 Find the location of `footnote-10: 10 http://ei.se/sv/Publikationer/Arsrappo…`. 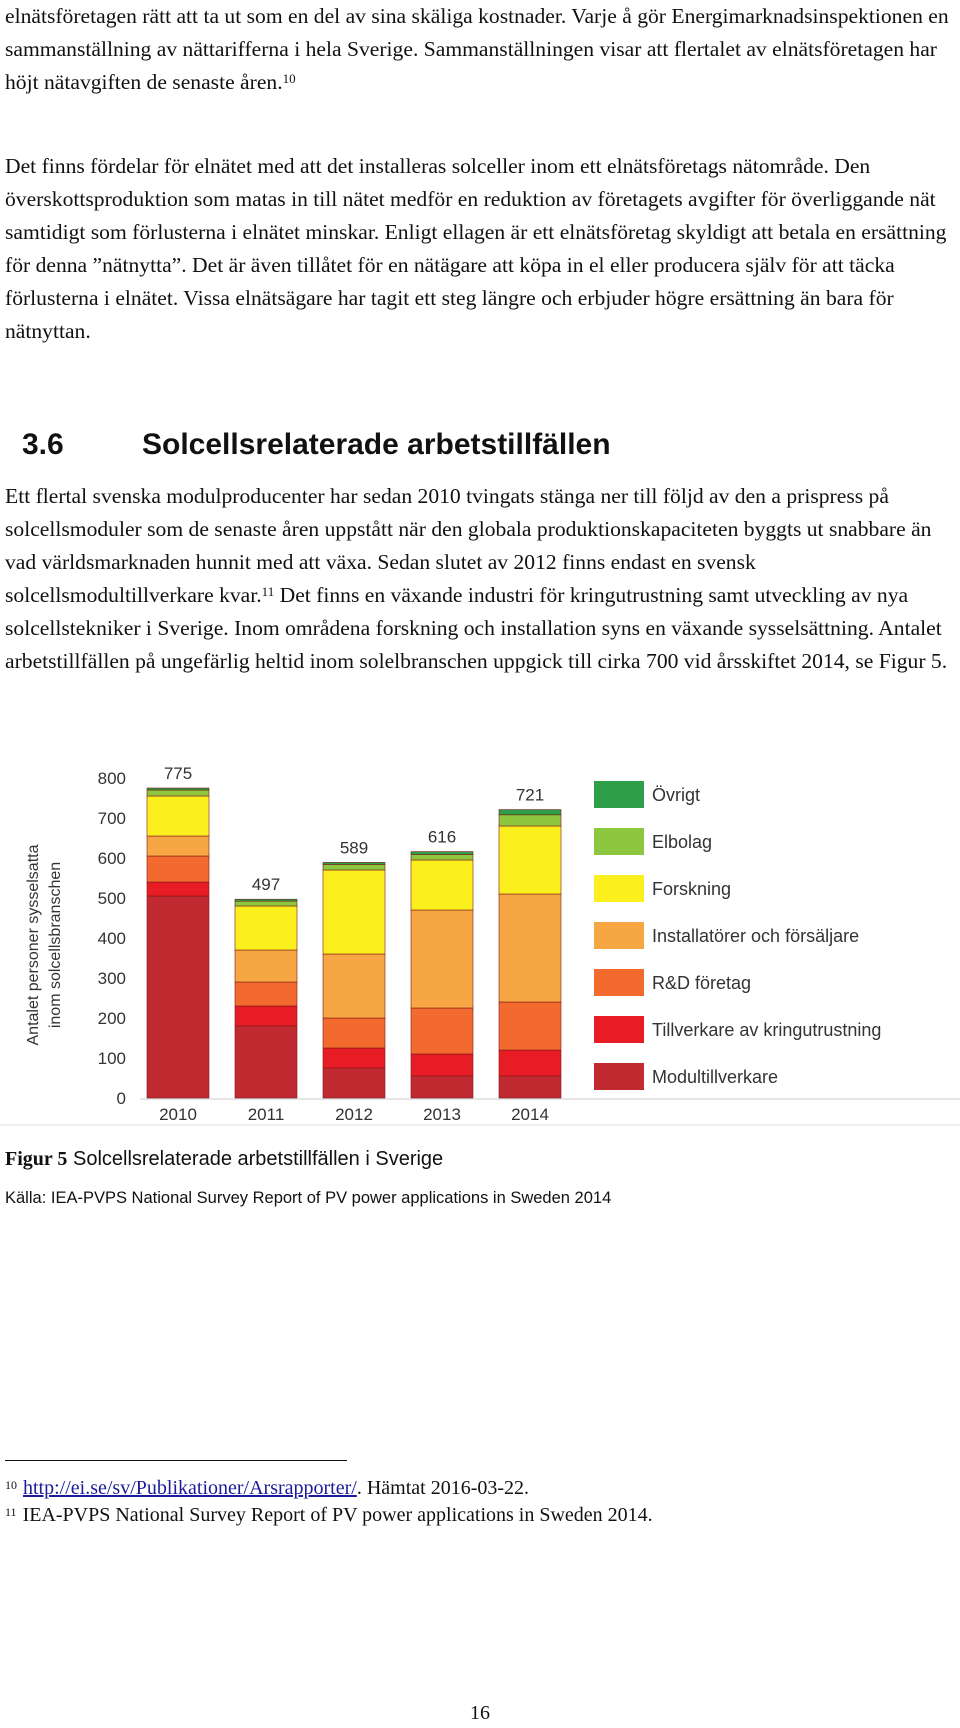

footnote-10: 10 http://ei.se/sv/Publikationer/Arsrappo… is located at coordinates (267, 1488).